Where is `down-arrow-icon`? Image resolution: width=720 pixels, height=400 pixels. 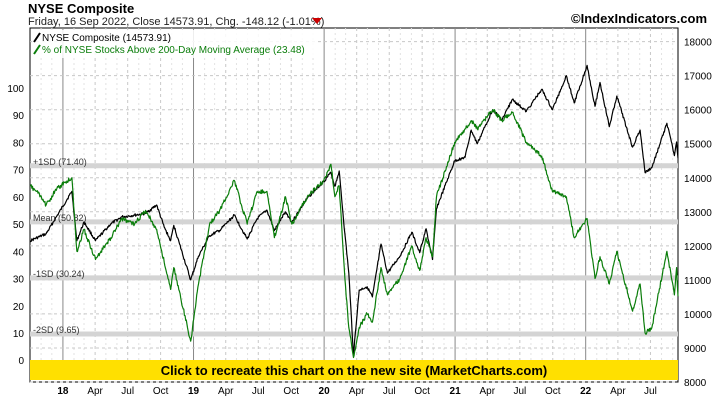 down-arrow-icon is located at coordinates (317, 21).